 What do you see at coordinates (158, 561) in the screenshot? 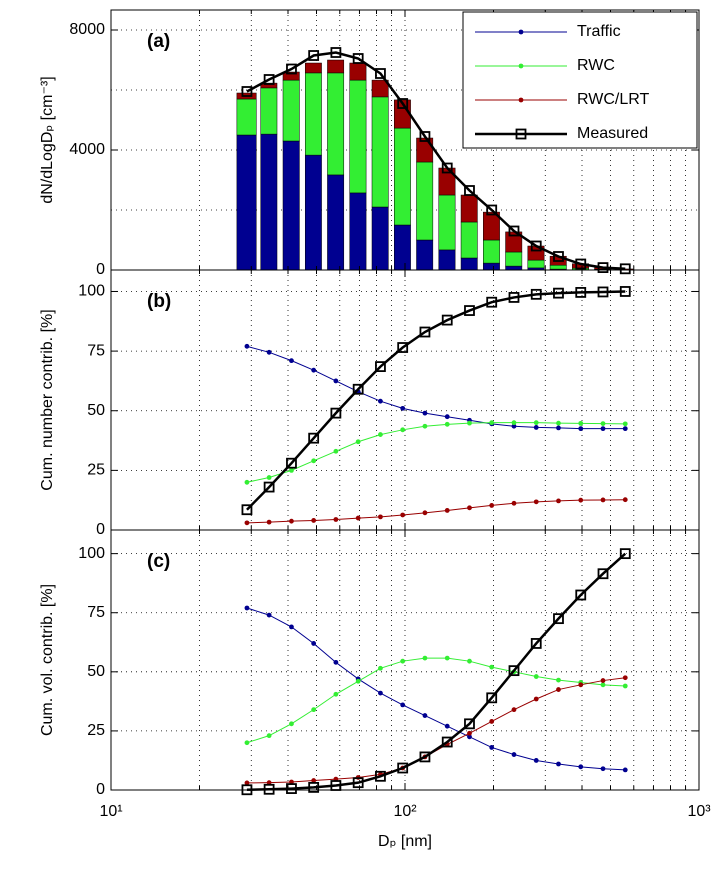
I see `panel-label: (c)` at bounding box center [158, 561].